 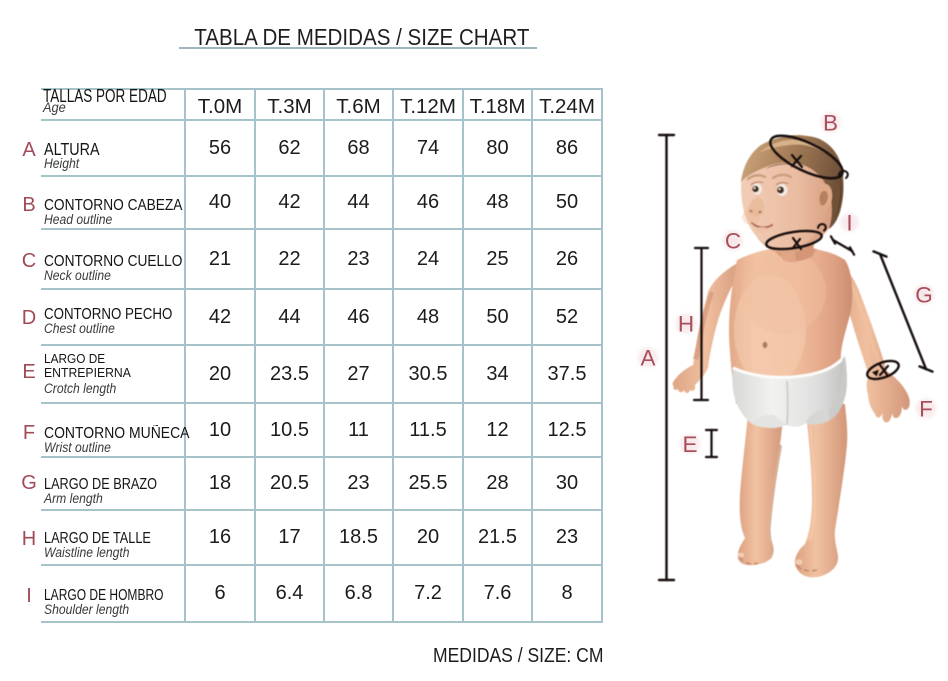 What do you see at coordinates (926, 409) in the screenshot?
I see `svg-text: F` at bounding box center [926, 409].